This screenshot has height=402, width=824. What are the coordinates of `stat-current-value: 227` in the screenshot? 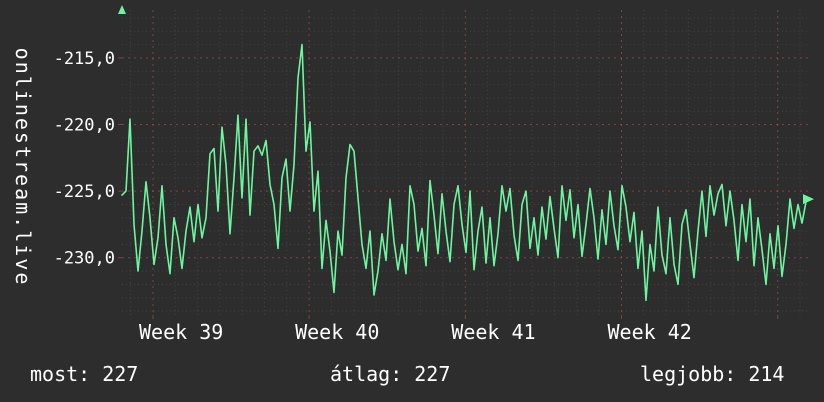 It's located at (120, 374).